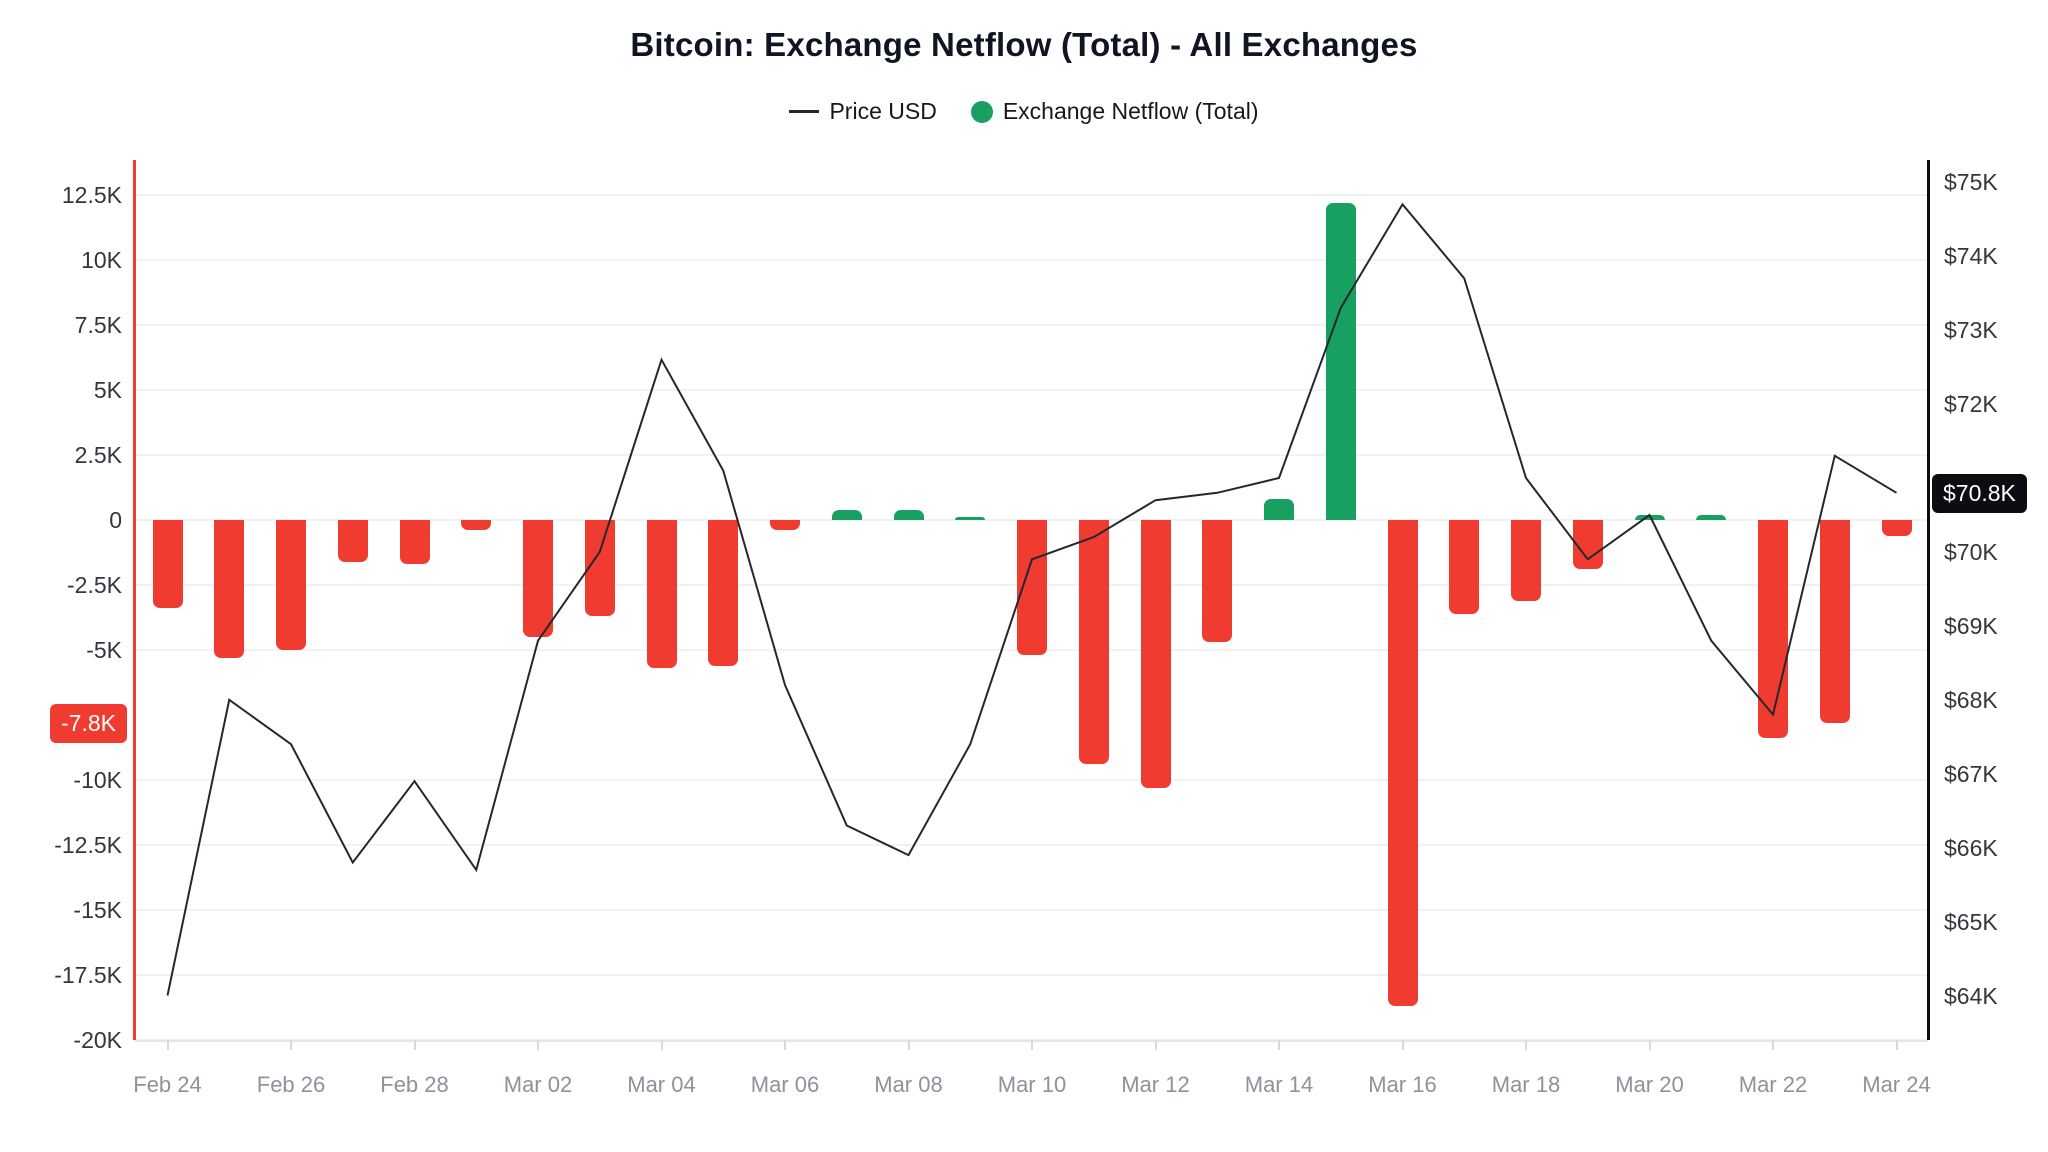 The width and height of the screenshot is (2048, 1152). Describe the element at coordinates (94, 585) in the screenshot. I see `left-axis-tick-label: -2.5K` at that location.